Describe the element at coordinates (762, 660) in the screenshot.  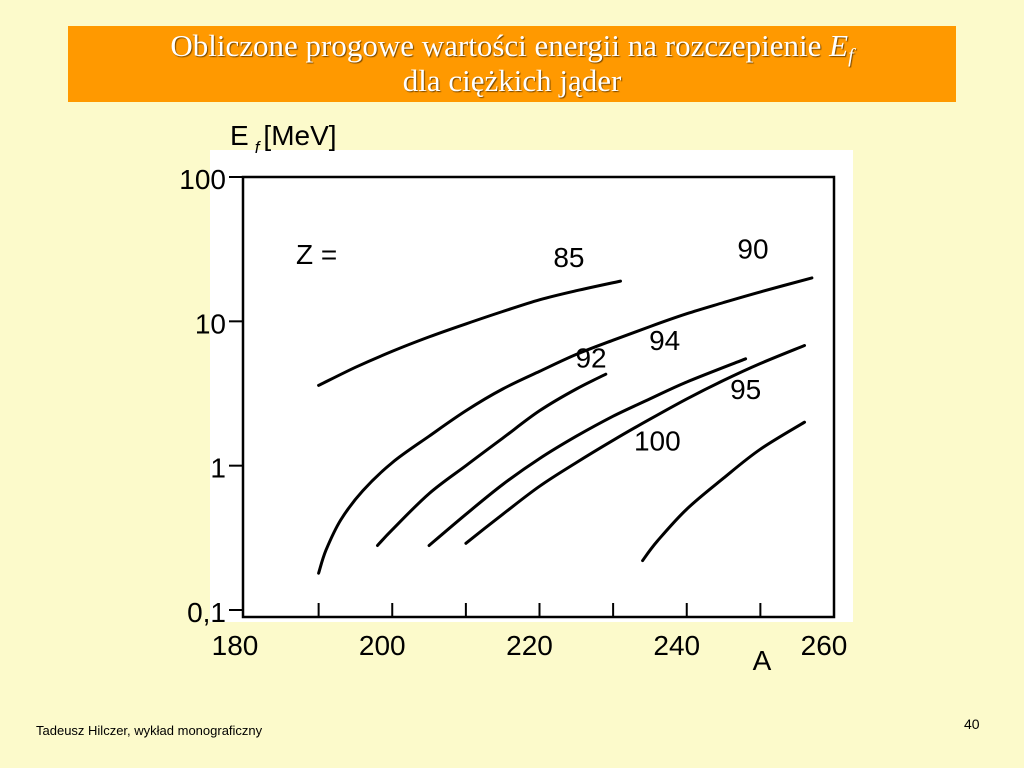
I see `x-axis-label: A` at that location.